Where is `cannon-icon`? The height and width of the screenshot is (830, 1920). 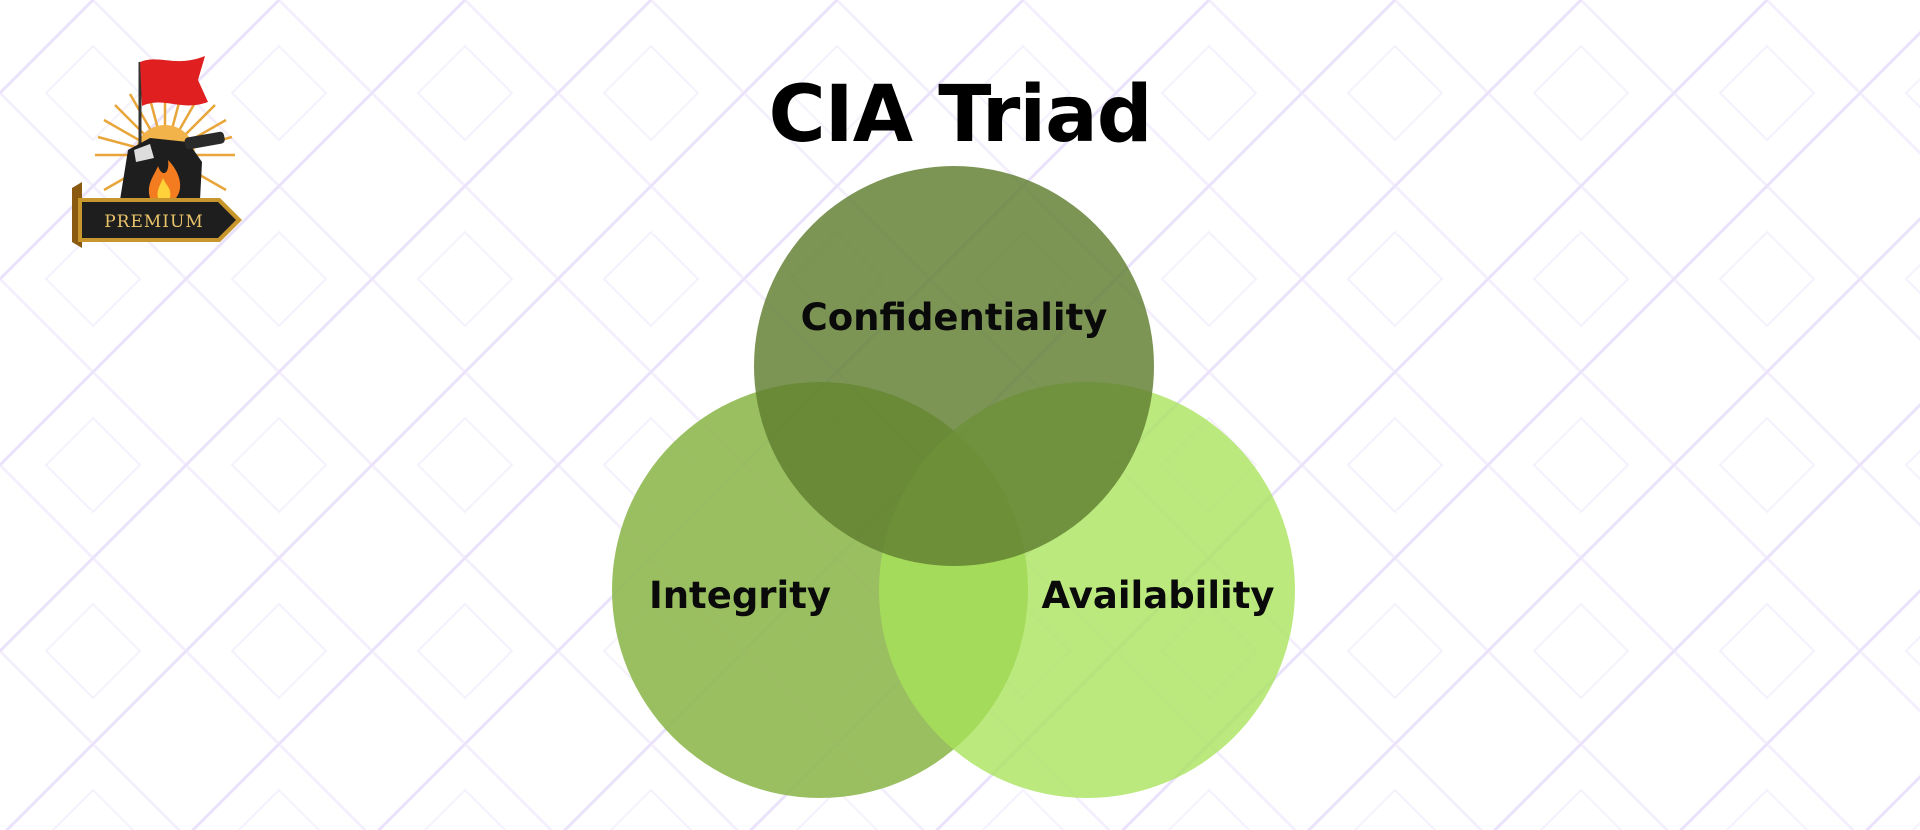 cannon-icon is located at coordinates (172, 165).